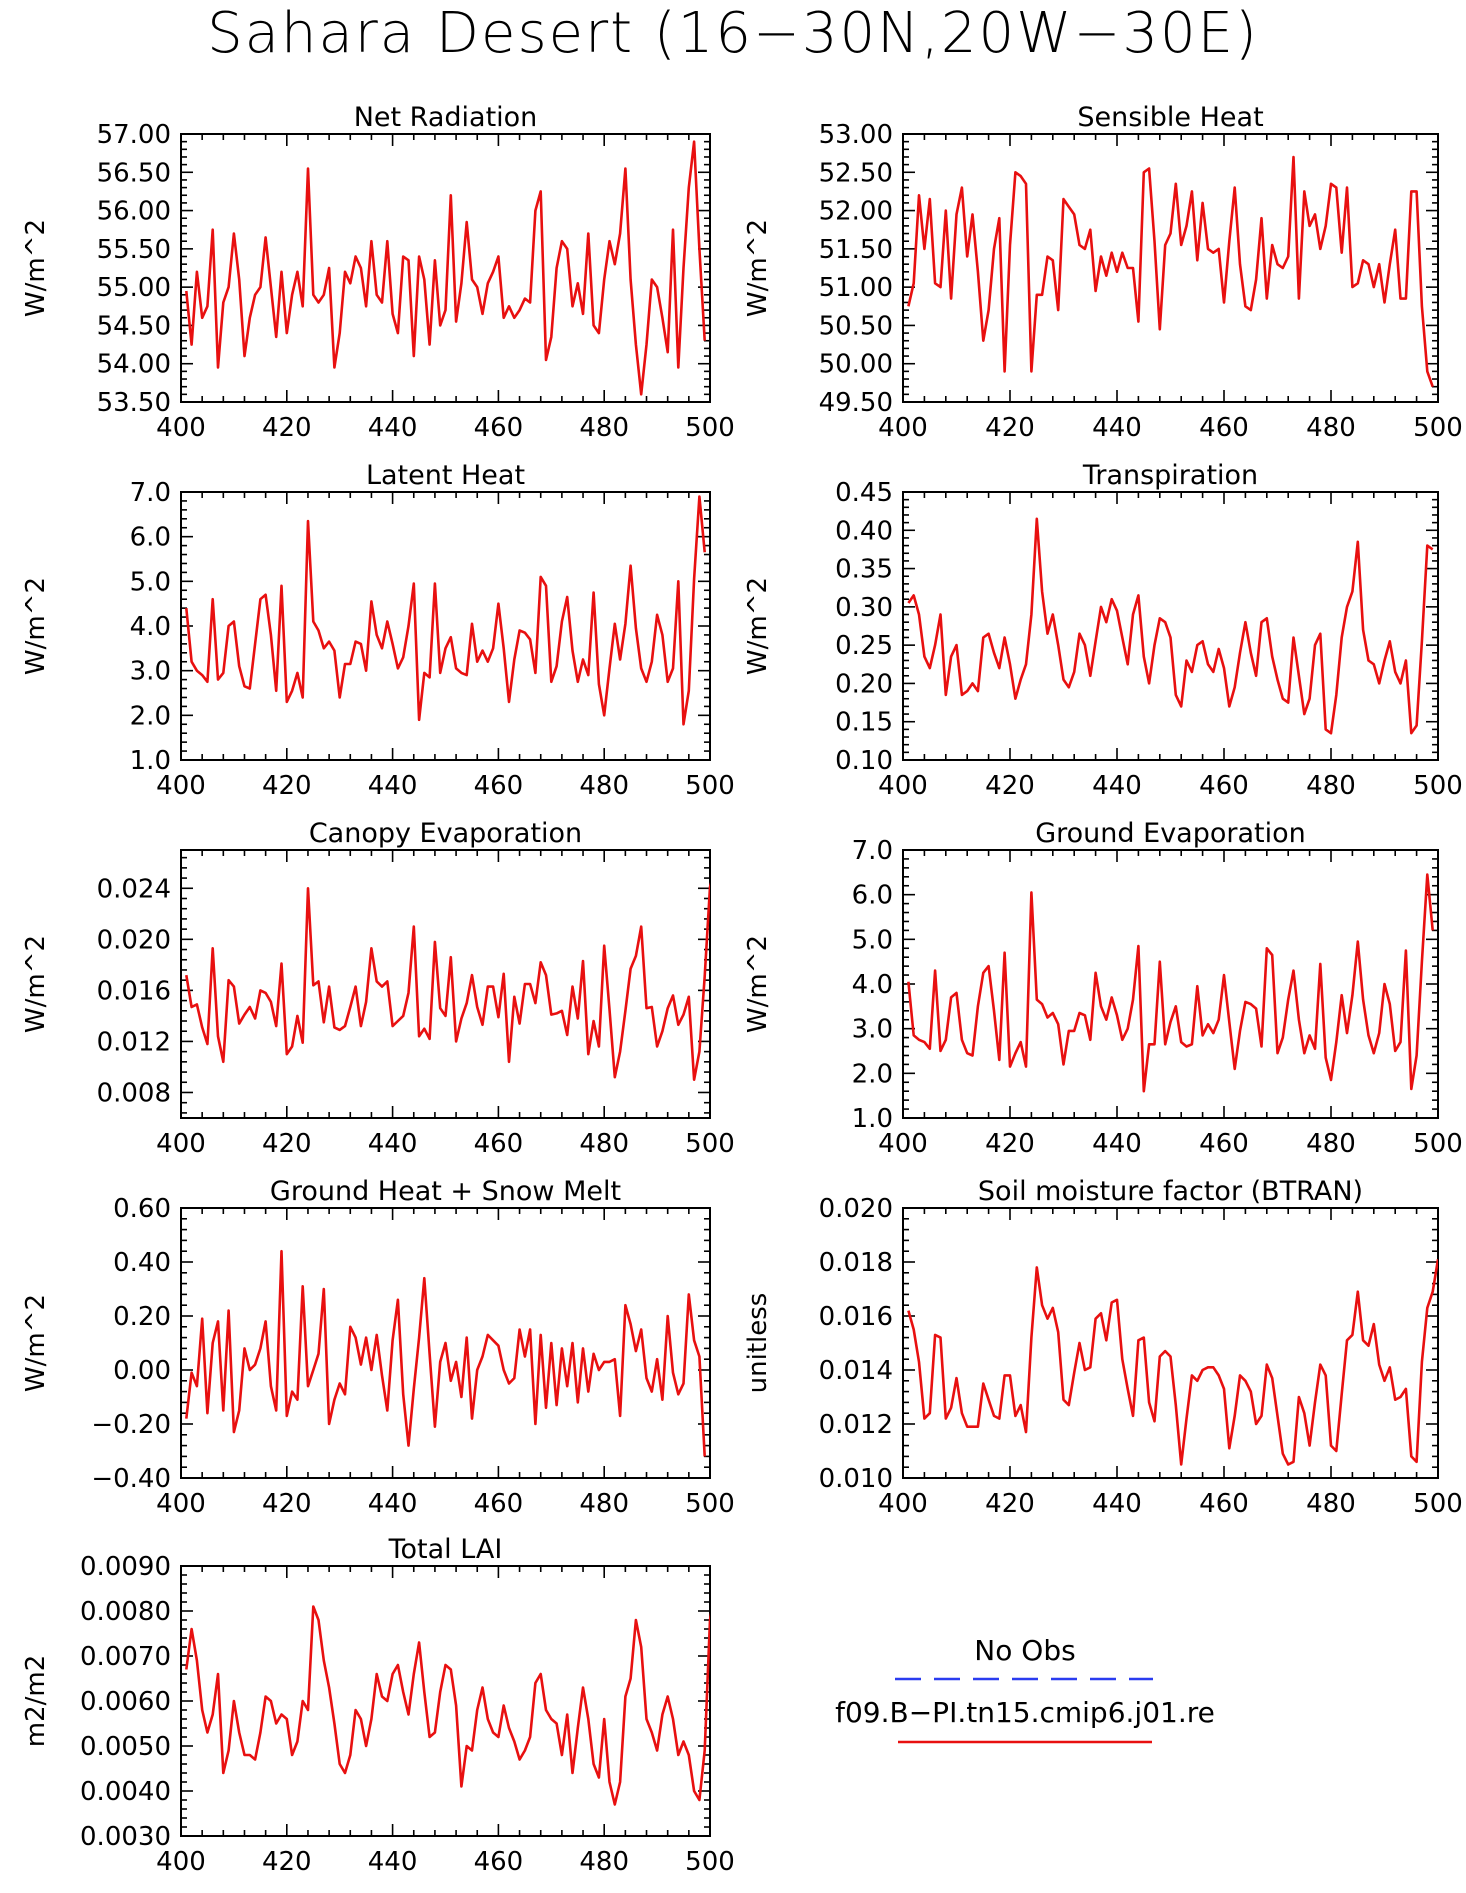 The width and height of the screenshot is (1466, 1893). Describe the element at coordinates (125, 1702) in the screenshot. I see `y-tick-label: 0.0060` at that location.